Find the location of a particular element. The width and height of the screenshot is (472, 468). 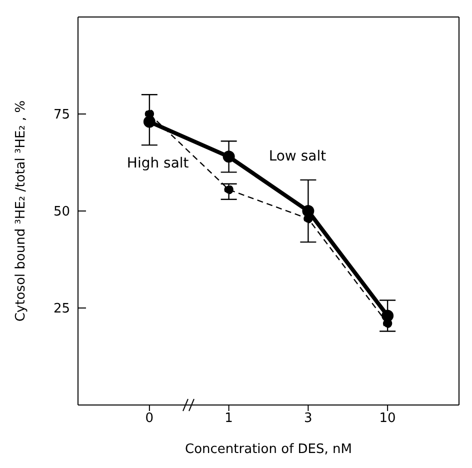

x-tick-label: 10 is located at coordinates (387, 418).